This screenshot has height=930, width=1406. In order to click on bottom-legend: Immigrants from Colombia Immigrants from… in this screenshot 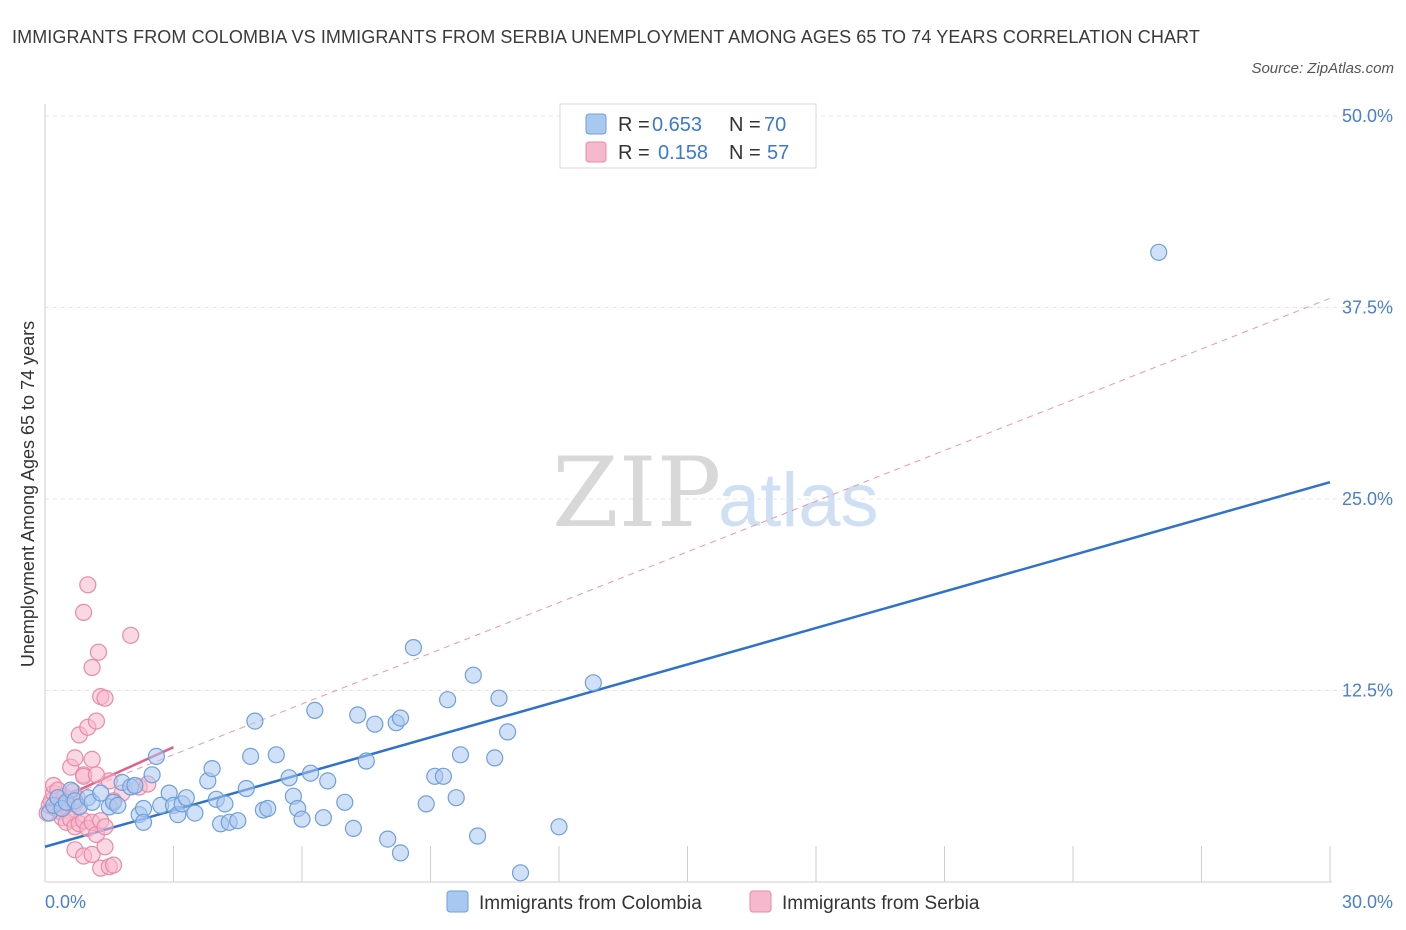, I will do `click(713, 902)`.